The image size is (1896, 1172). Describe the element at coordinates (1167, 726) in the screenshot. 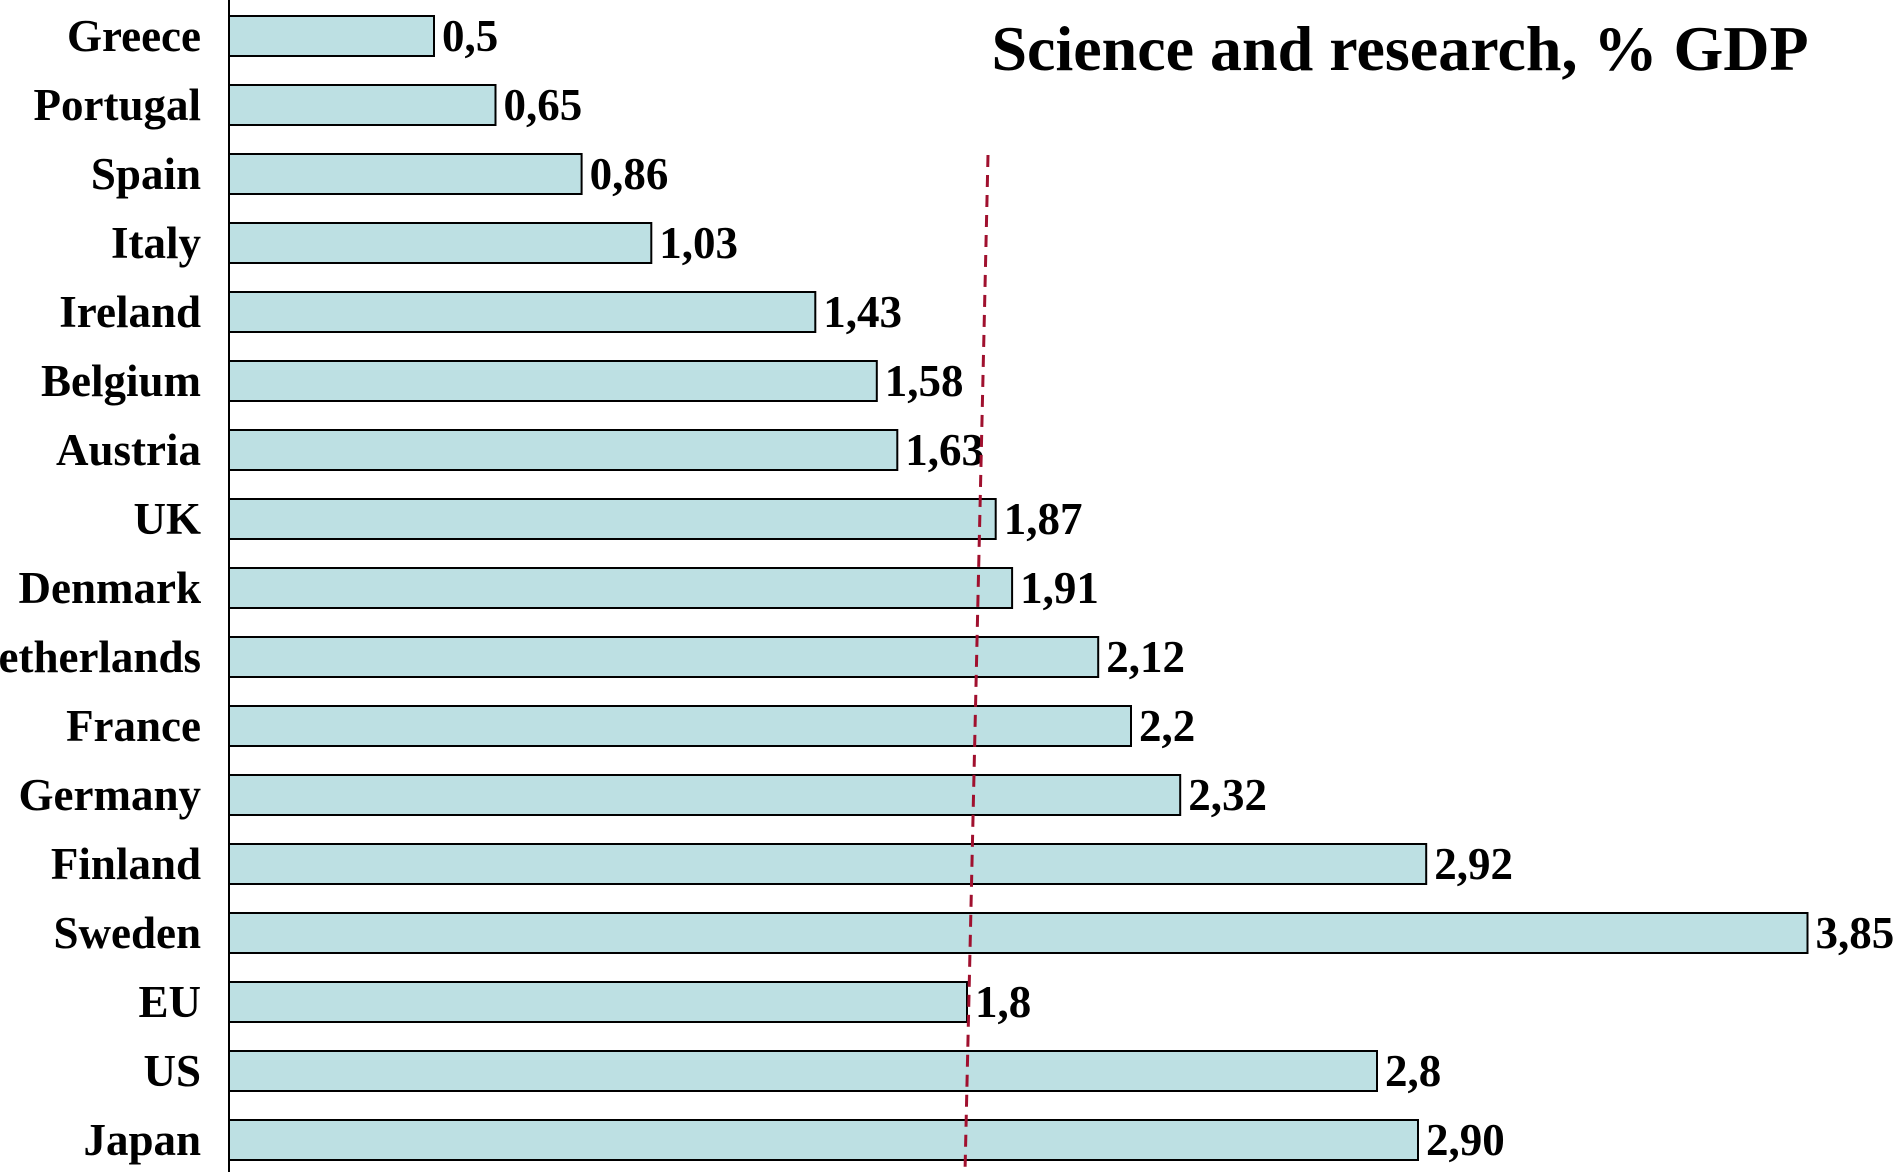

I see `value-label-france: 2,2` at that location.